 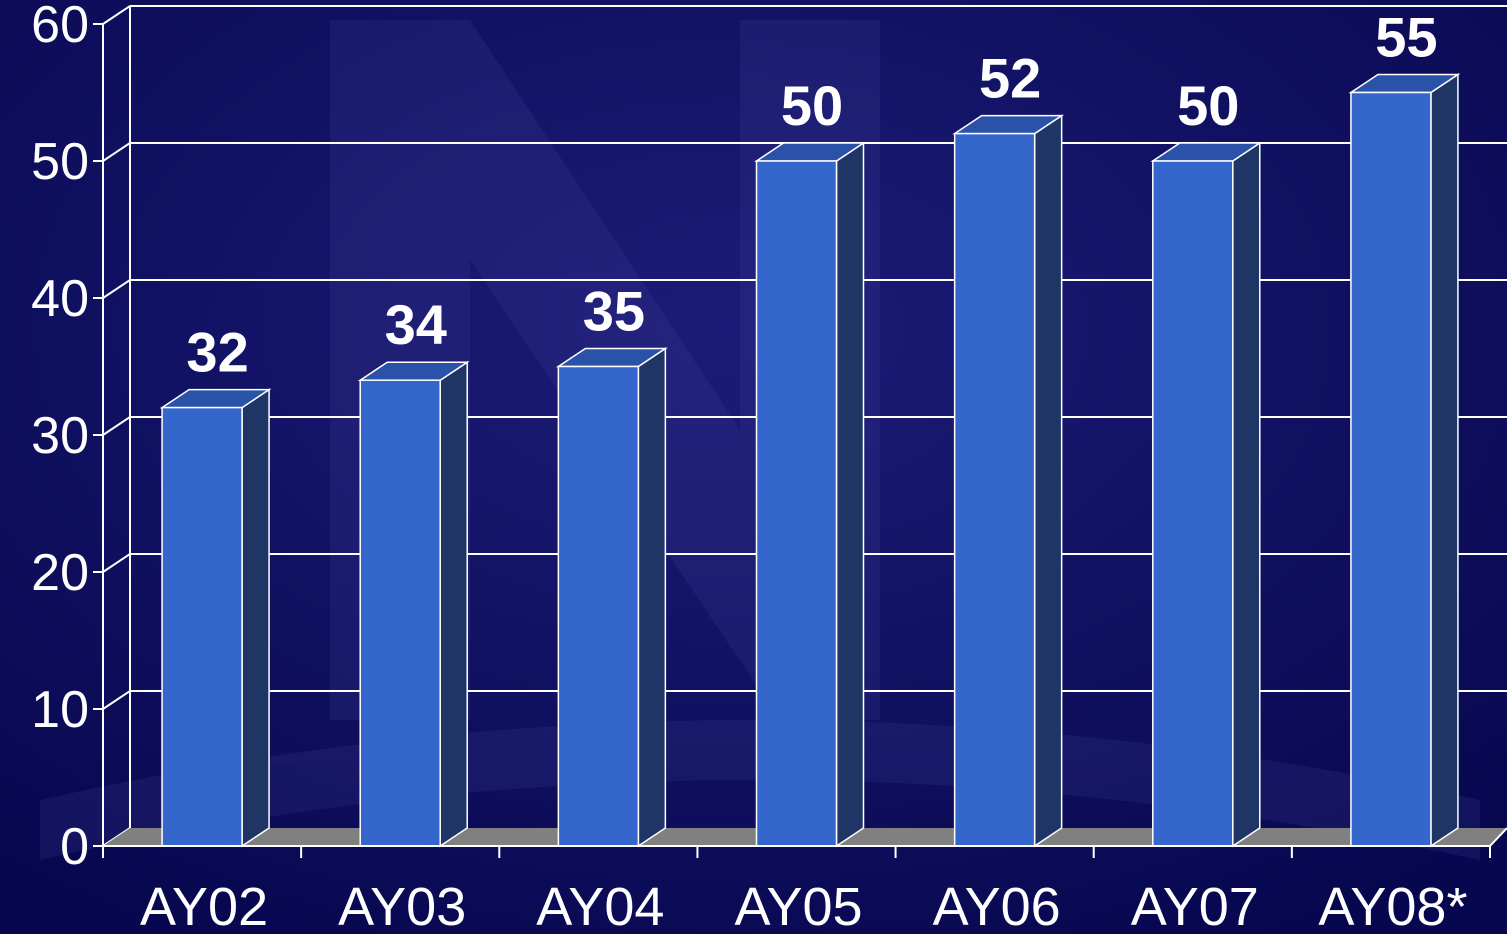 What do you see at coordinates (60, 27) in the screenshot?
I see `y-tick-label: 60` at bounding box center [60, 27].